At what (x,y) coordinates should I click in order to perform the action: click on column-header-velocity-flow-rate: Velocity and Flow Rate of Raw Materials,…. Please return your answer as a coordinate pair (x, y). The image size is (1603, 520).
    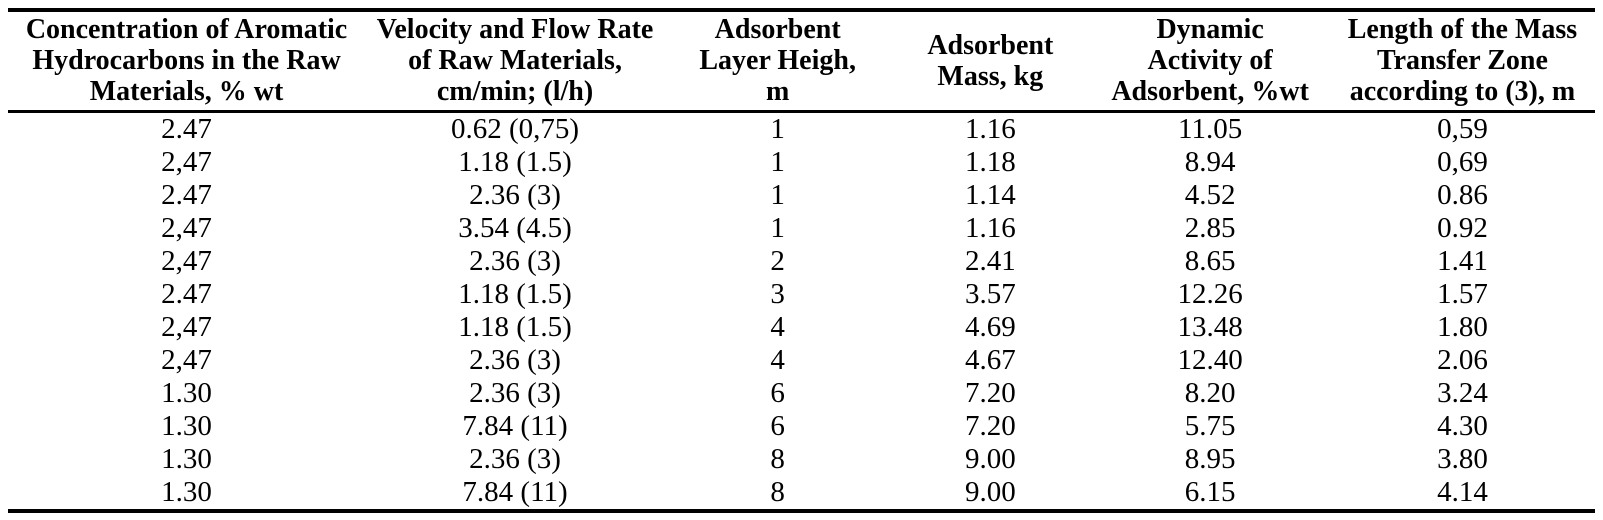
    Looking at the image, I should click on (515, 61).